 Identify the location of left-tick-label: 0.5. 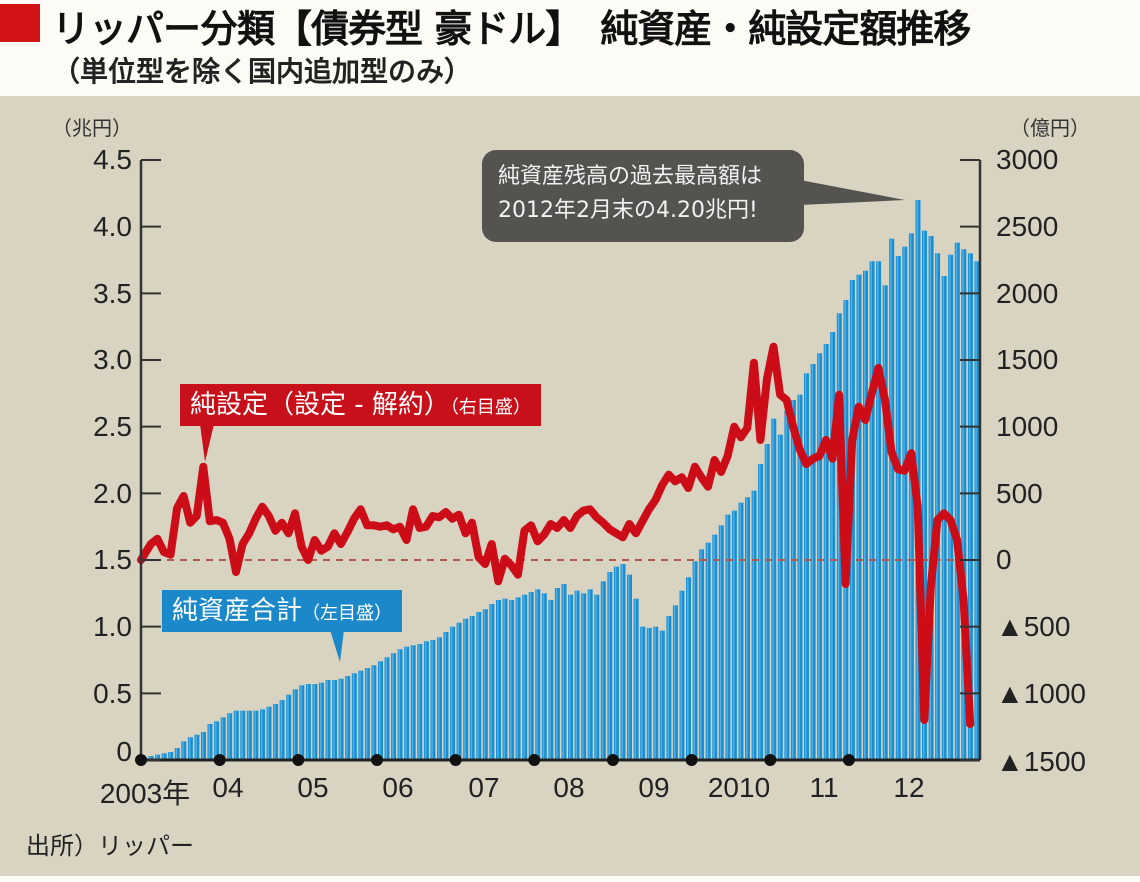
(112, 693).